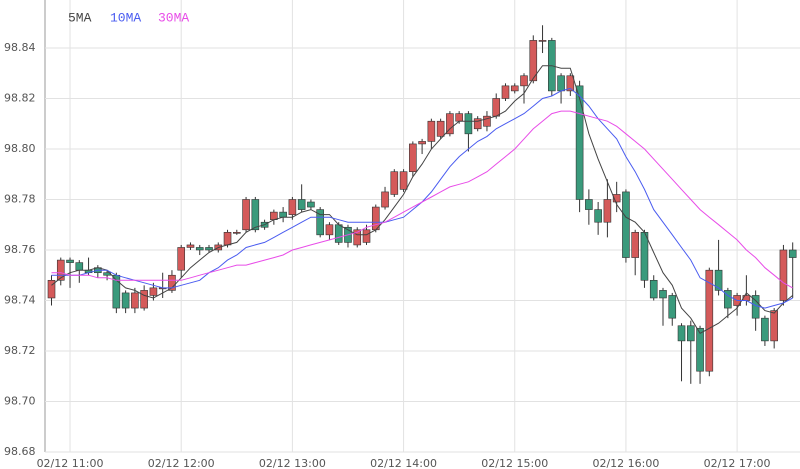 The image size is (800, 469). I want to click on y-tick-label: 98.84, so click(20, 47).